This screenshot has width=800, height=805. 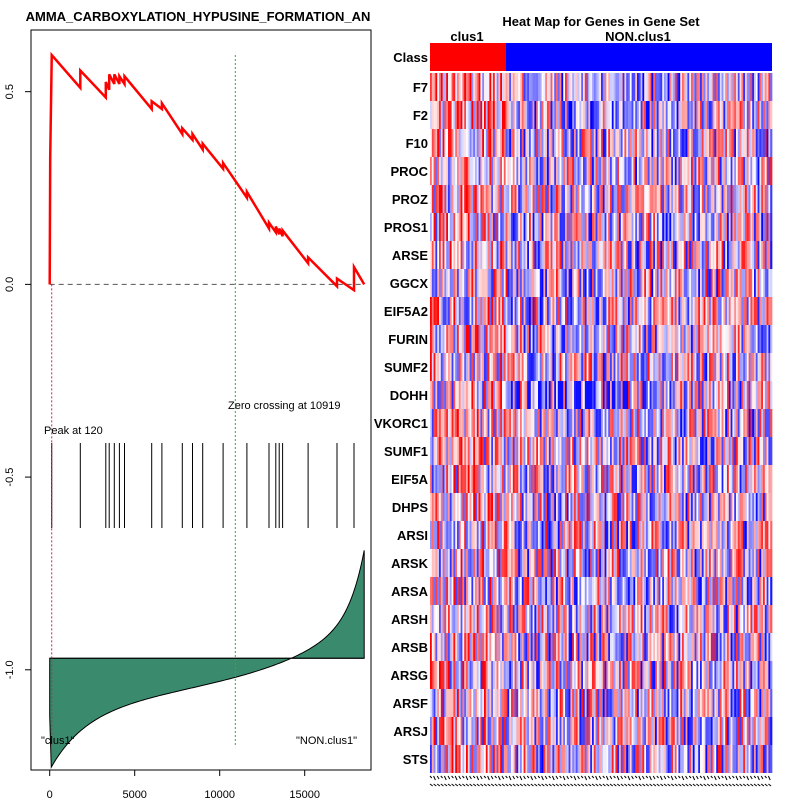 I want to click on gene-label: ARSK, so click(x=409, y=563).